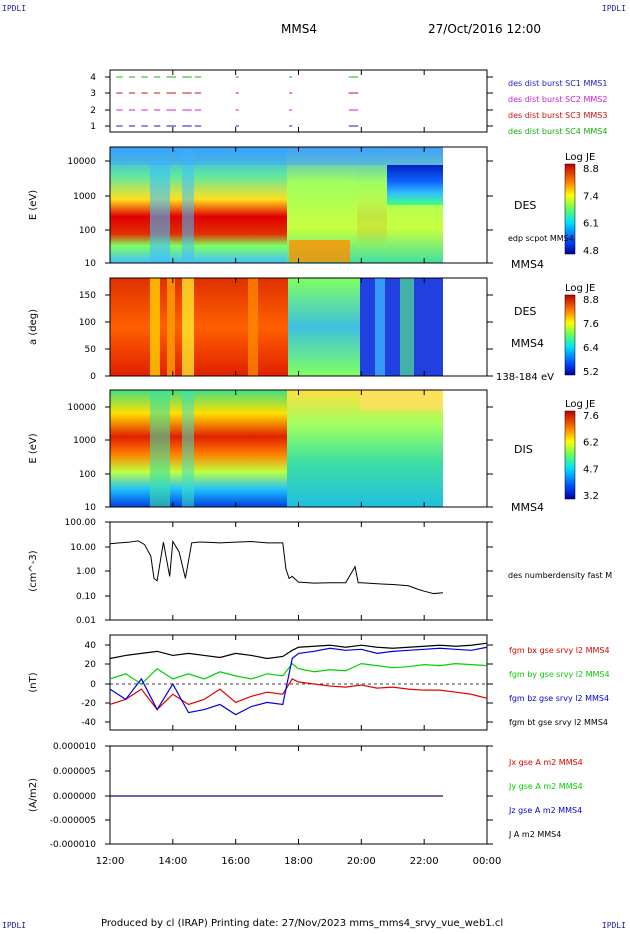  Describe the element at coordinates (110, 861) in the screenshot. I see `x-tick-label: 12:00` at that location.